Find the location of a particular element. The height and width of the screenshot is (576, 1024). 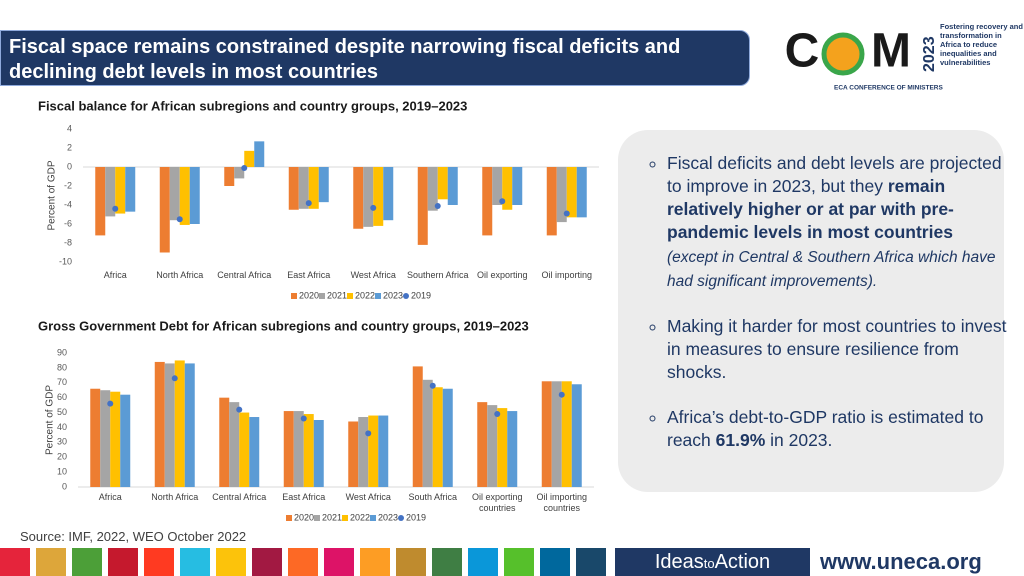

x-tick-label: North Africa is located at coordinates (175, 497).